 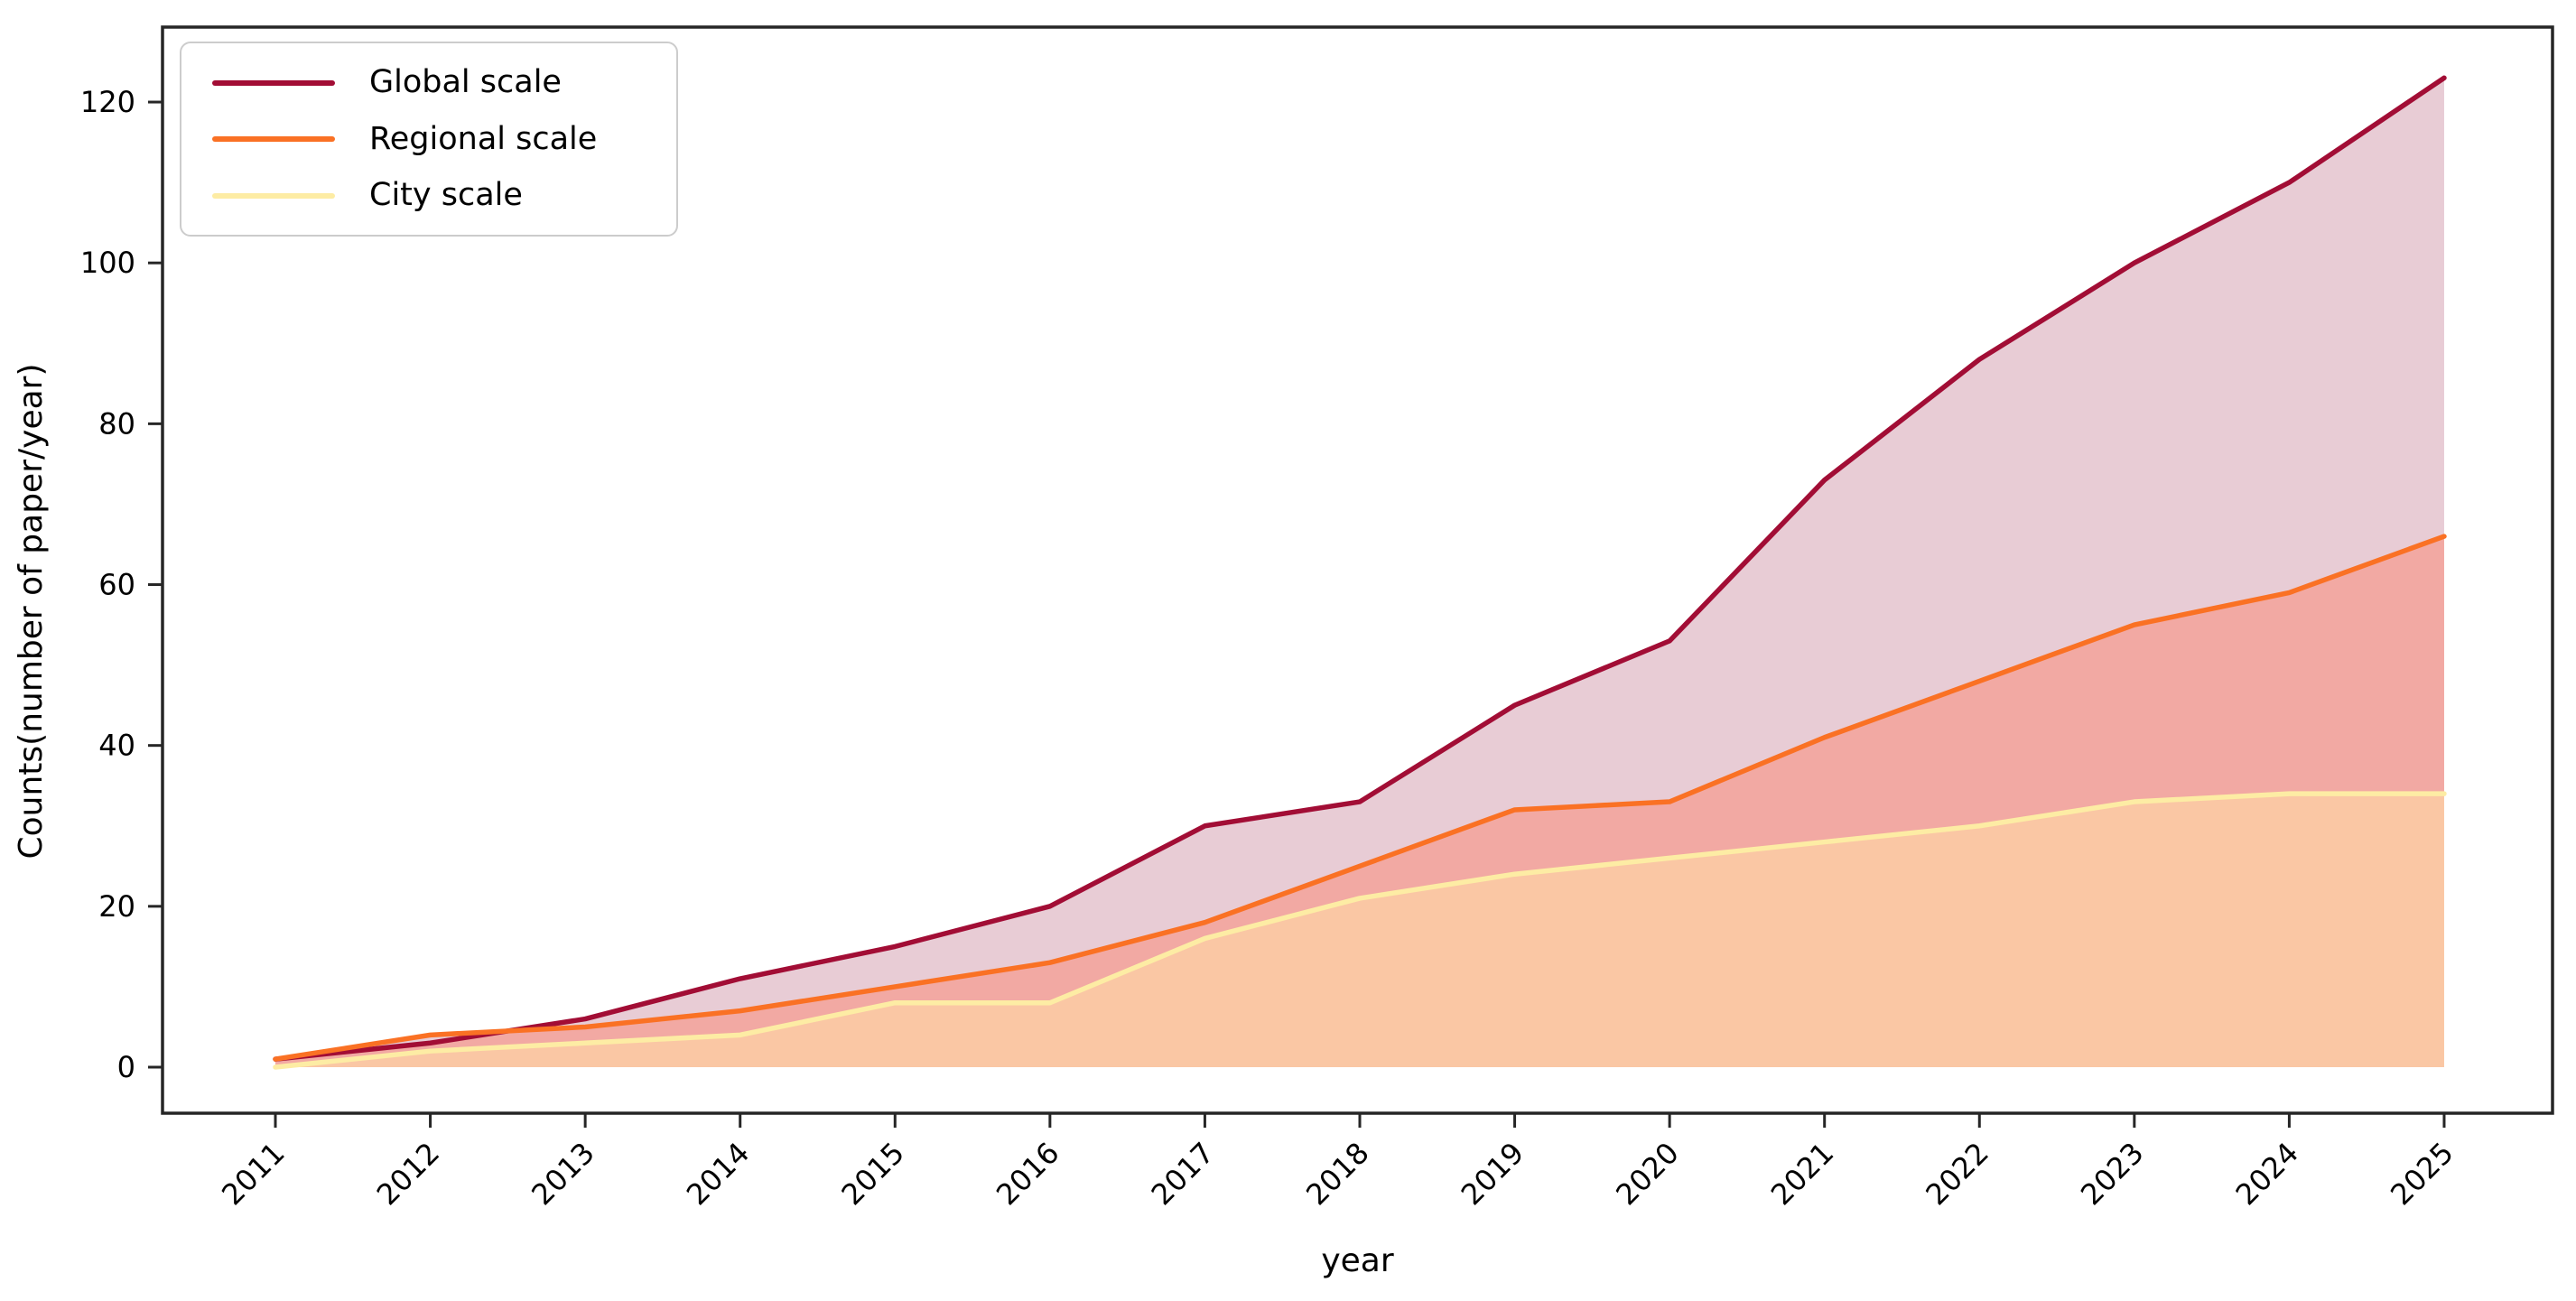 I want to click on x-tick-label: 2017, so click(x=1183, y=1174).